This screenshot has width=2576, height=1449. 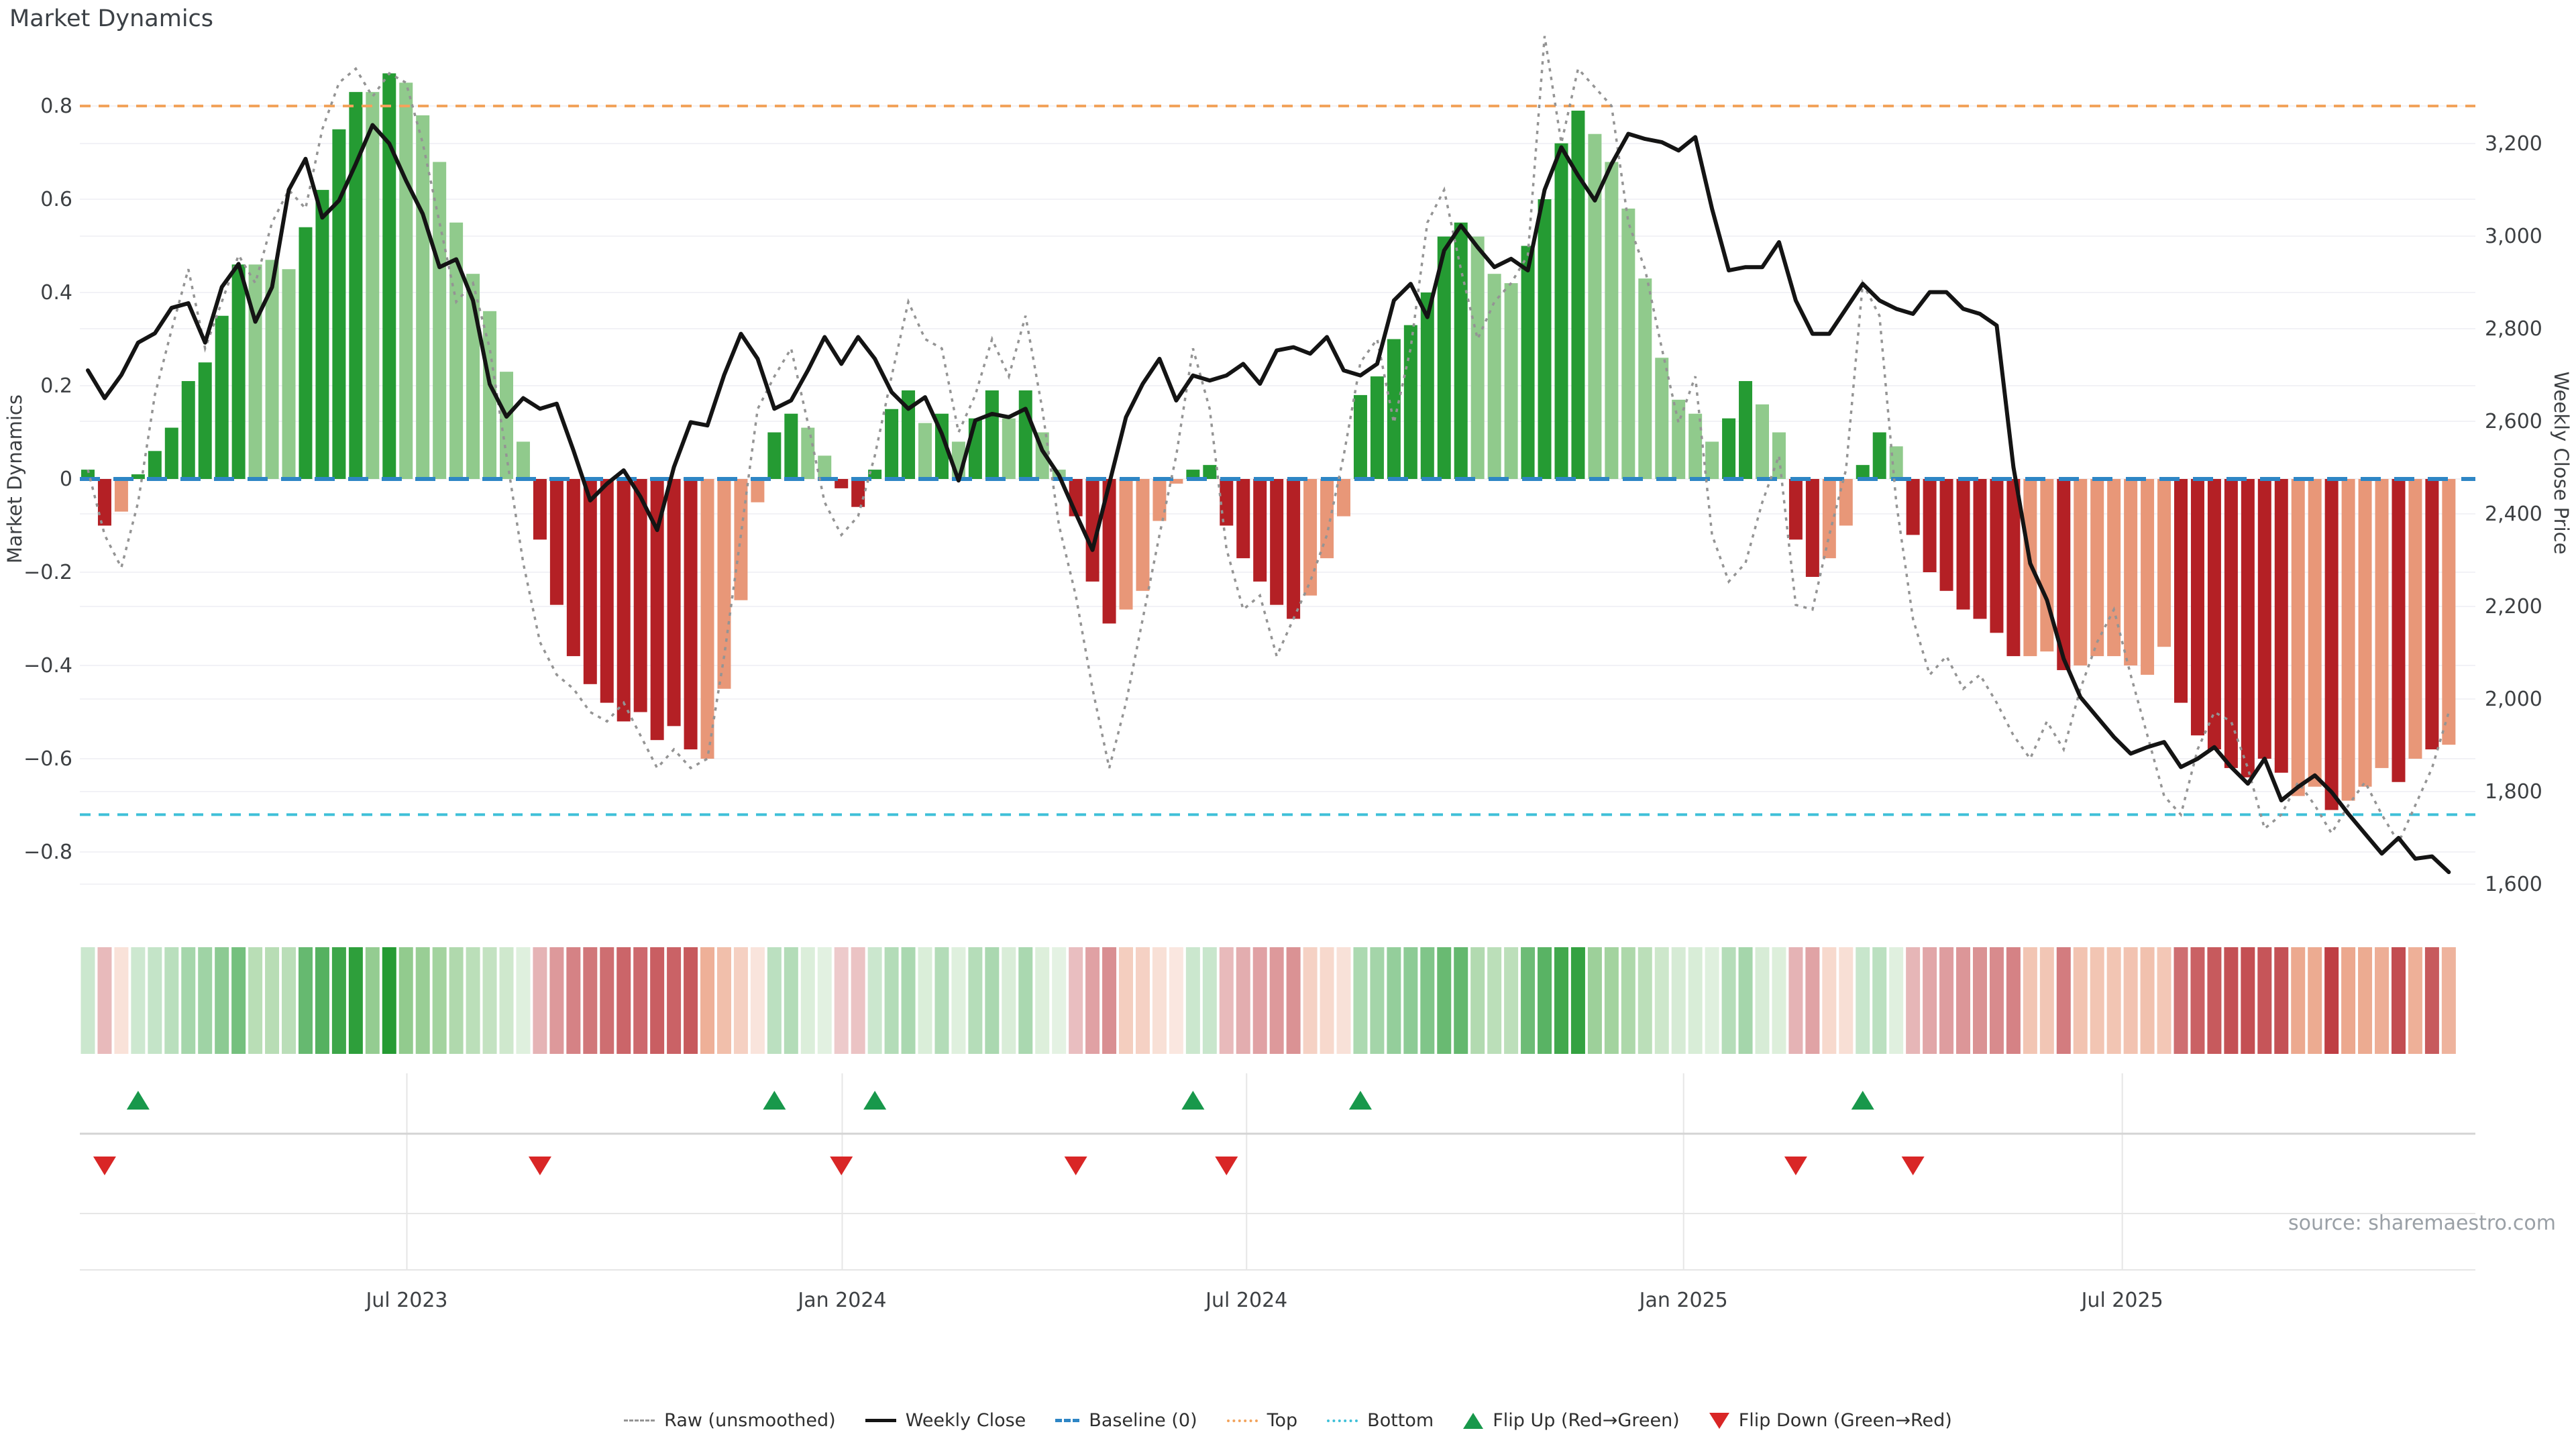 I want to click on svg-text: Jul 2024, so click(x=1245, y=1300).